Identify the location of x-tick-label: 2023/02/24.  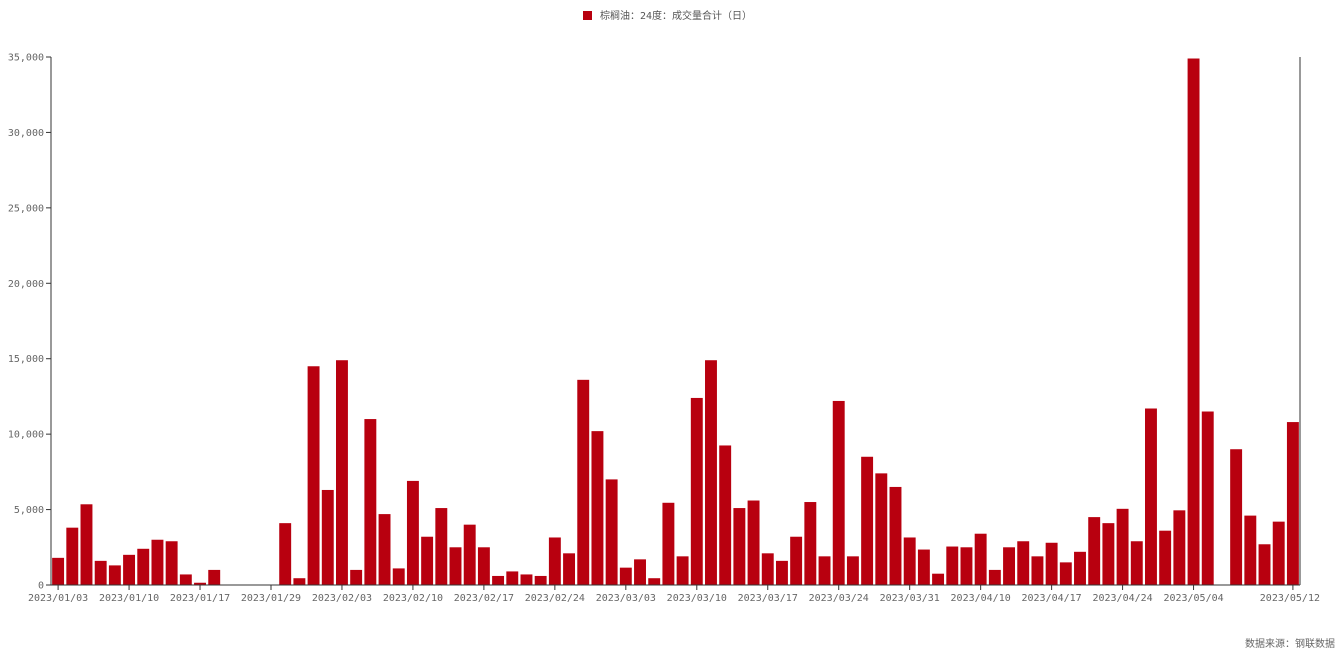
(555, 598).